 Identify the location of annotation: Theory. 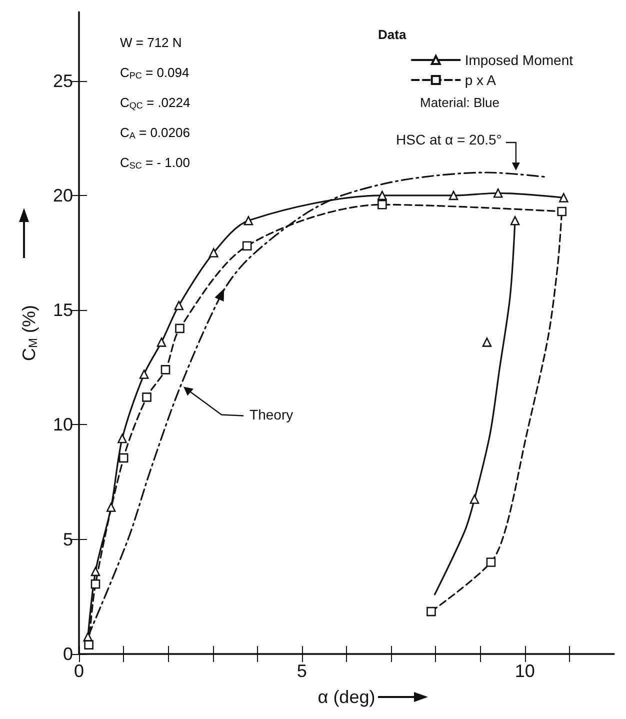
(272, 414).